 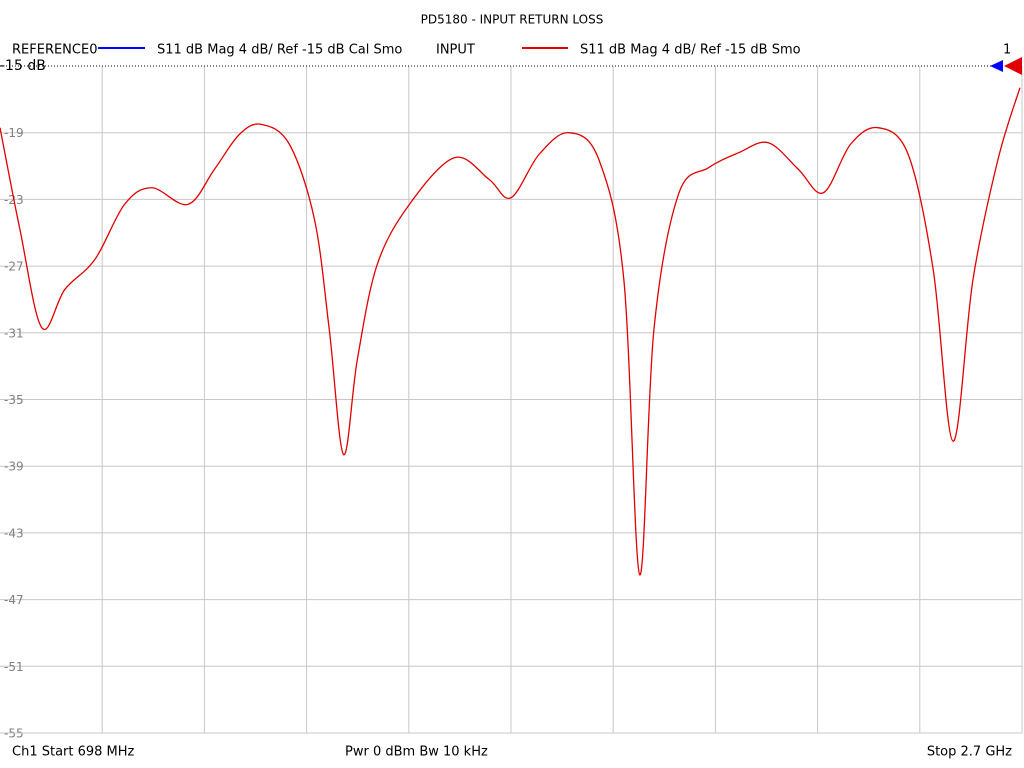 What do you see at coordinates (54, 50) in the screenshot?
I see `legend-label: REFERENCE0` at bounding box center [54, 50].